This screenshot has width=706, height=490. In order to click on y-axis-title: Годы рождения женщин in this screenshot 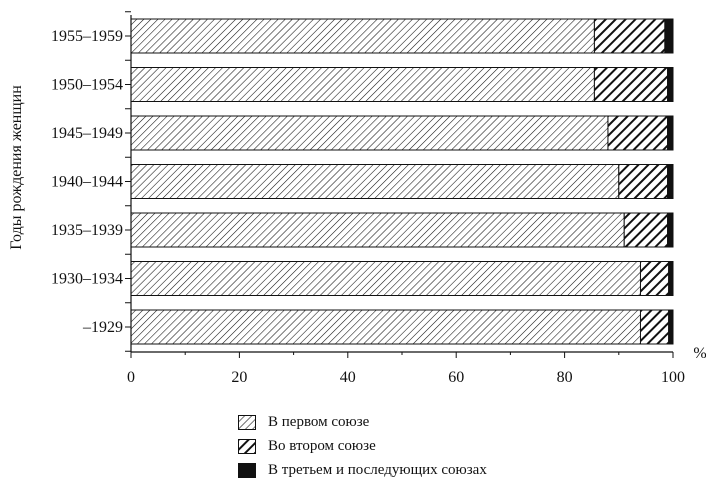, I will do `click(16, 167)`.